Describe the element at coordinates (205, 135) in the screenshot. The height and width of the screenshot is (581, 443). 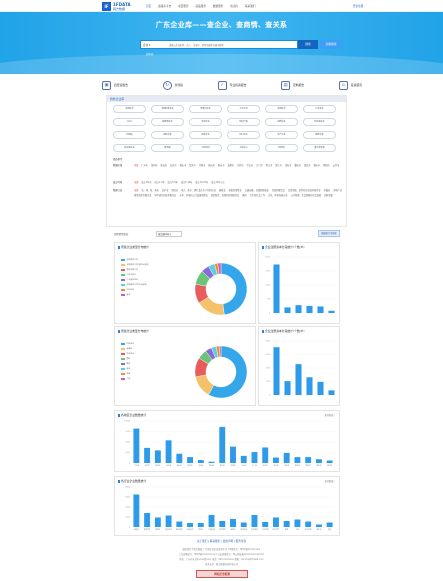
I see `category-pill: 民营企业` at that location.